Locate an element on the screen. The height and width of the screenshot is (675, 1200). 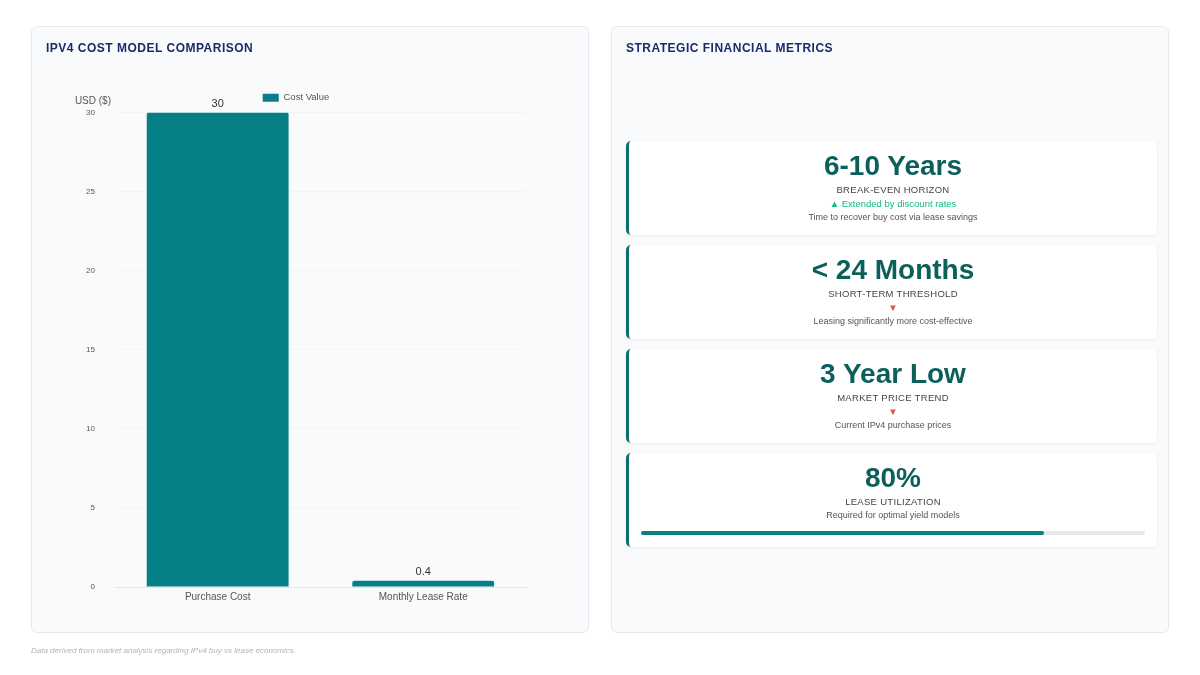
text: Data derived from market analysis regarding IPv4 buy vs lease economics. is located at coordinates (164, 650).